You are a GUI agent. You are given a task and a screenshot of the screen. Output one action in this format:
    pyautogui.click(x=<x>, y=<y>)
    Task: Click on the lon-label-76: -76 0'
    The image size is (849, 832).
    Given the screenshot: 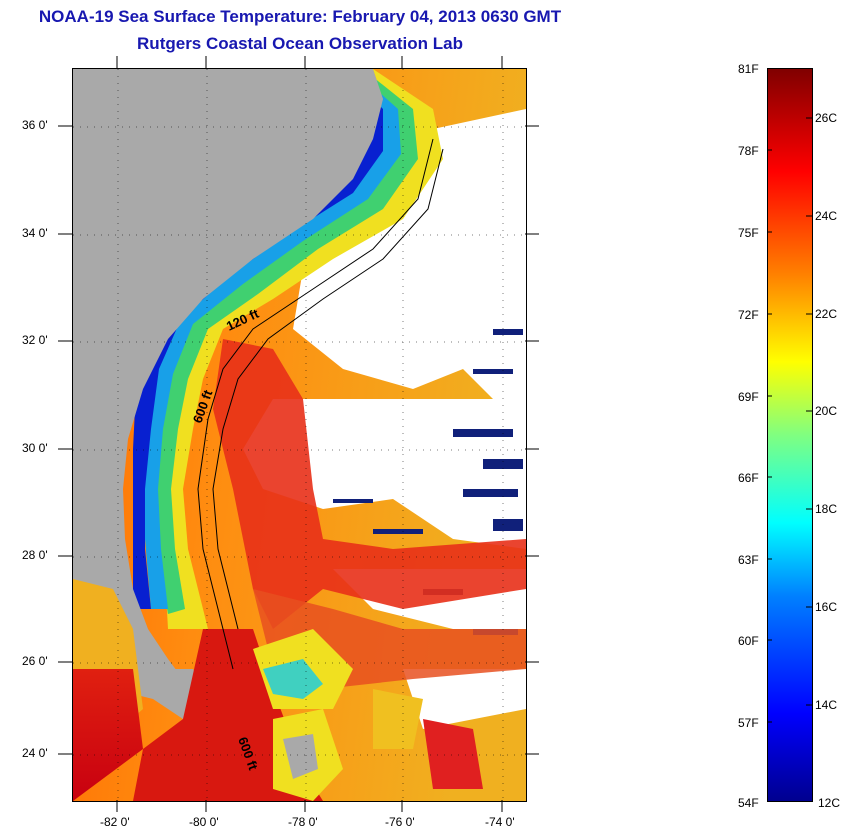 What is the action you would take?
    pyautogui.click(x=400, y=822)
    